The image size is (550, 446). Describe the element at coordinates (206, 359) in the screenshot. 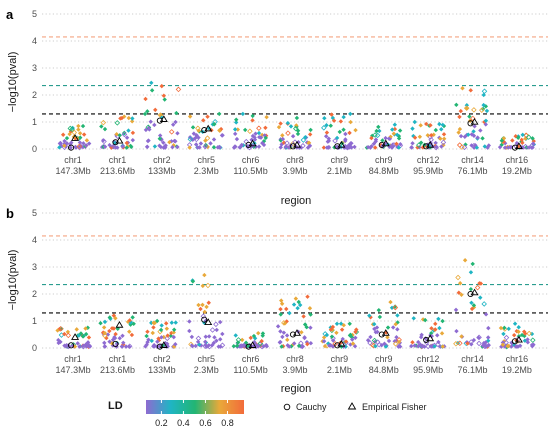

I see `x-tick-chr: chr5` at that location.